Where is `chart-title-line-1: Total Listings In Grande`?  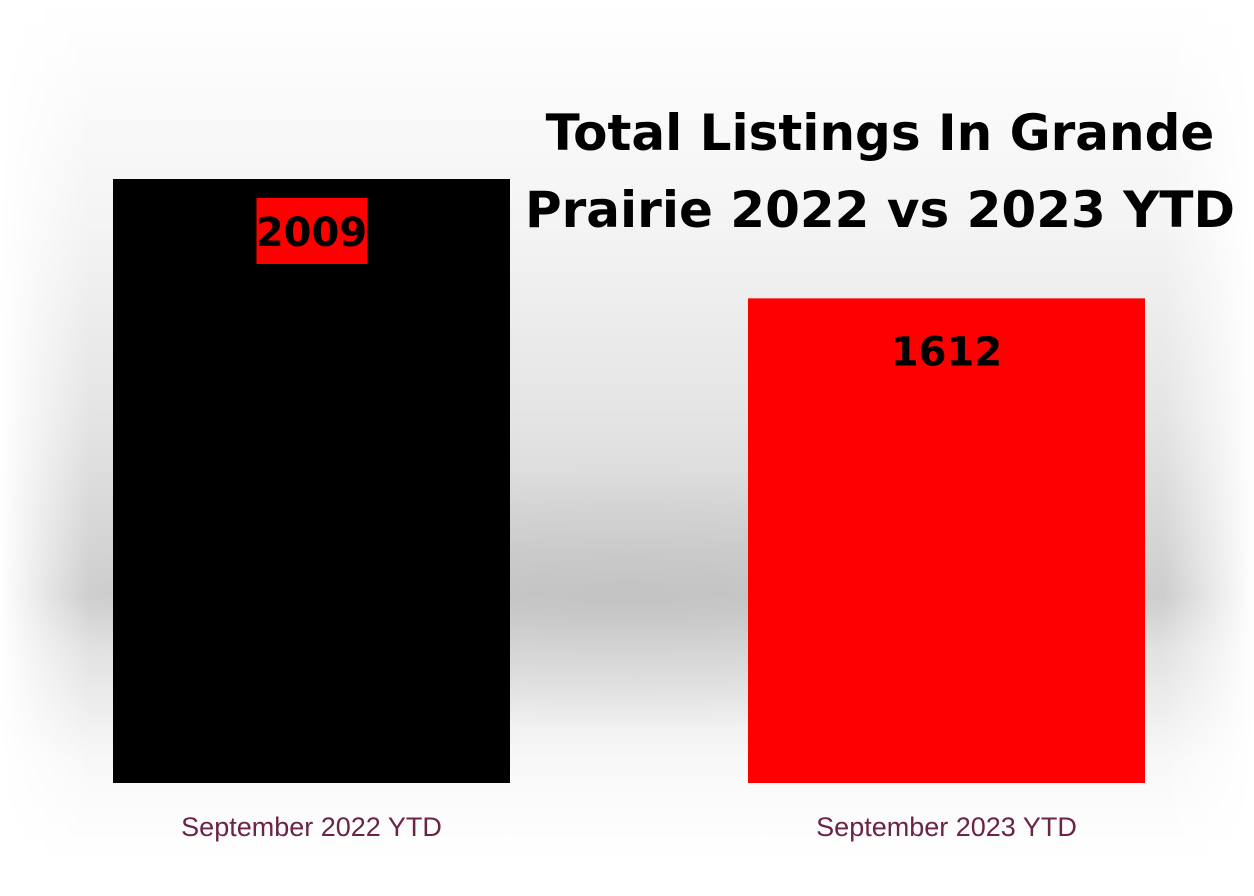 chart-title-line-1: Total Listings In Grande is located at coordinates (880, 133).